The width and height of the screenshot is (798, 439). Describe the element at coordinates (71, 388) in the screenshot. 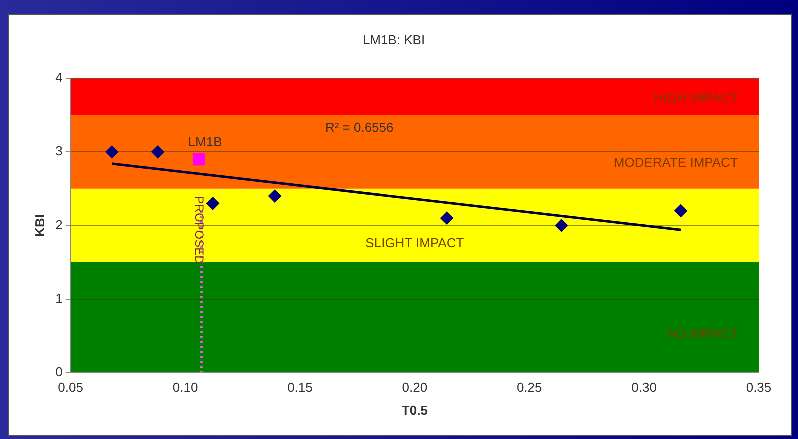

I see `x-tick-label: 0.05` at that location.